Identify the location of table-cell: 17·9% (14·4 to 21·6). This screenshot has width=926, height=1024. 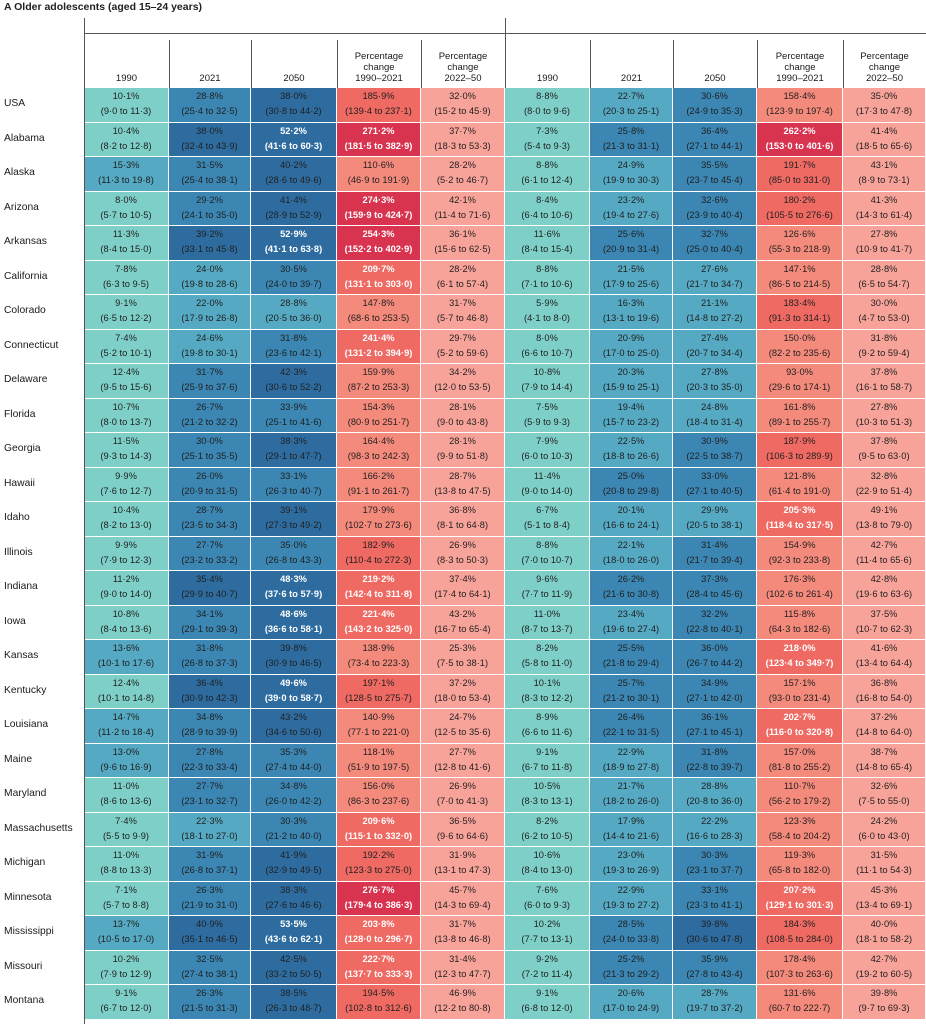
(631, 829).